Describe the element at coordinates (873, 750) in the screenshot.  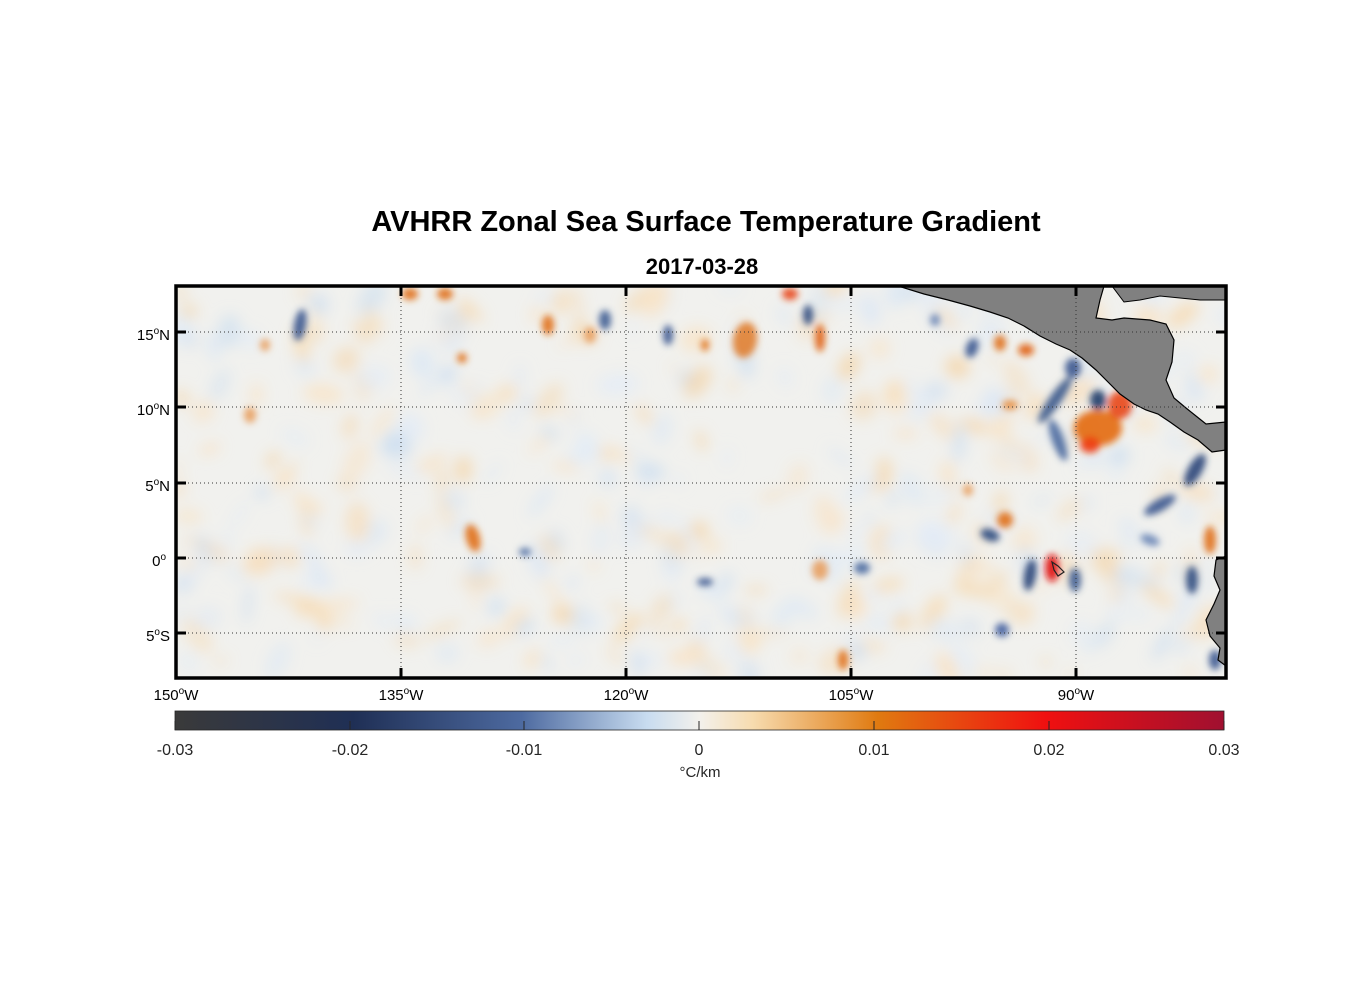
I see `cb-label-p001: 0.01` at that location.